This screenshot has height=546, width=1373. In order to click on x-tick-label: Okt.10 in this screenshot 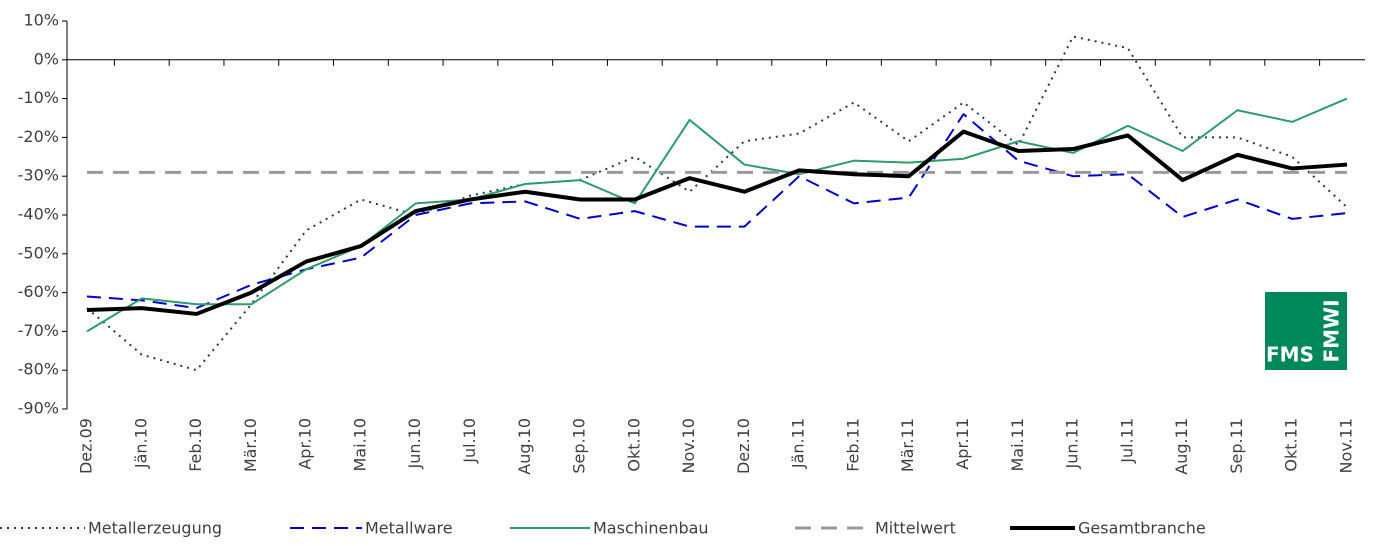, I will do `click(633, 445)`.